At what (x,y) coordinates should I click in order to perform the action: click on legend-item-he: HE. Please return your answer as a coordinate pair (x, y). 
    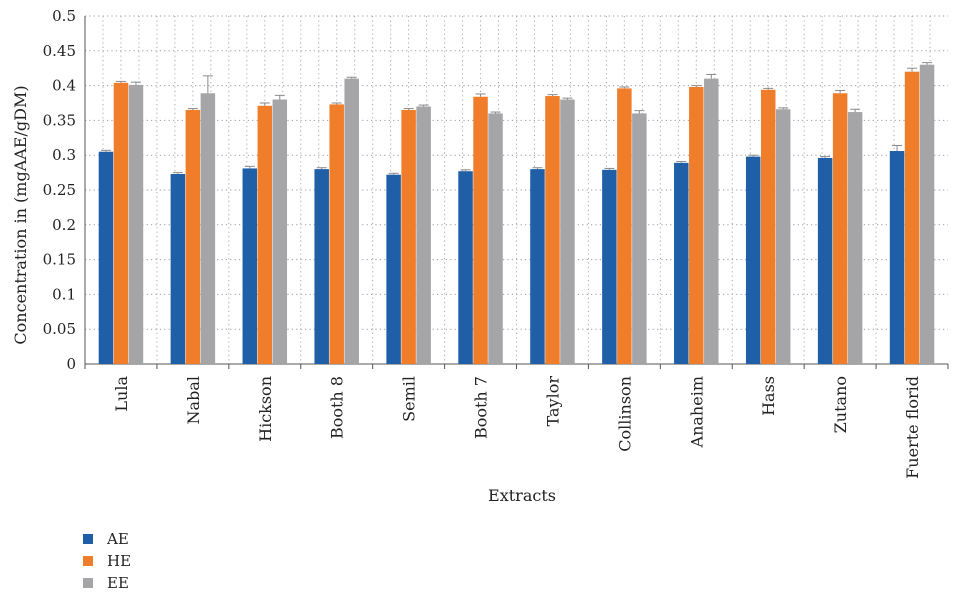
    Looking at the image, I should click on (107, 561).